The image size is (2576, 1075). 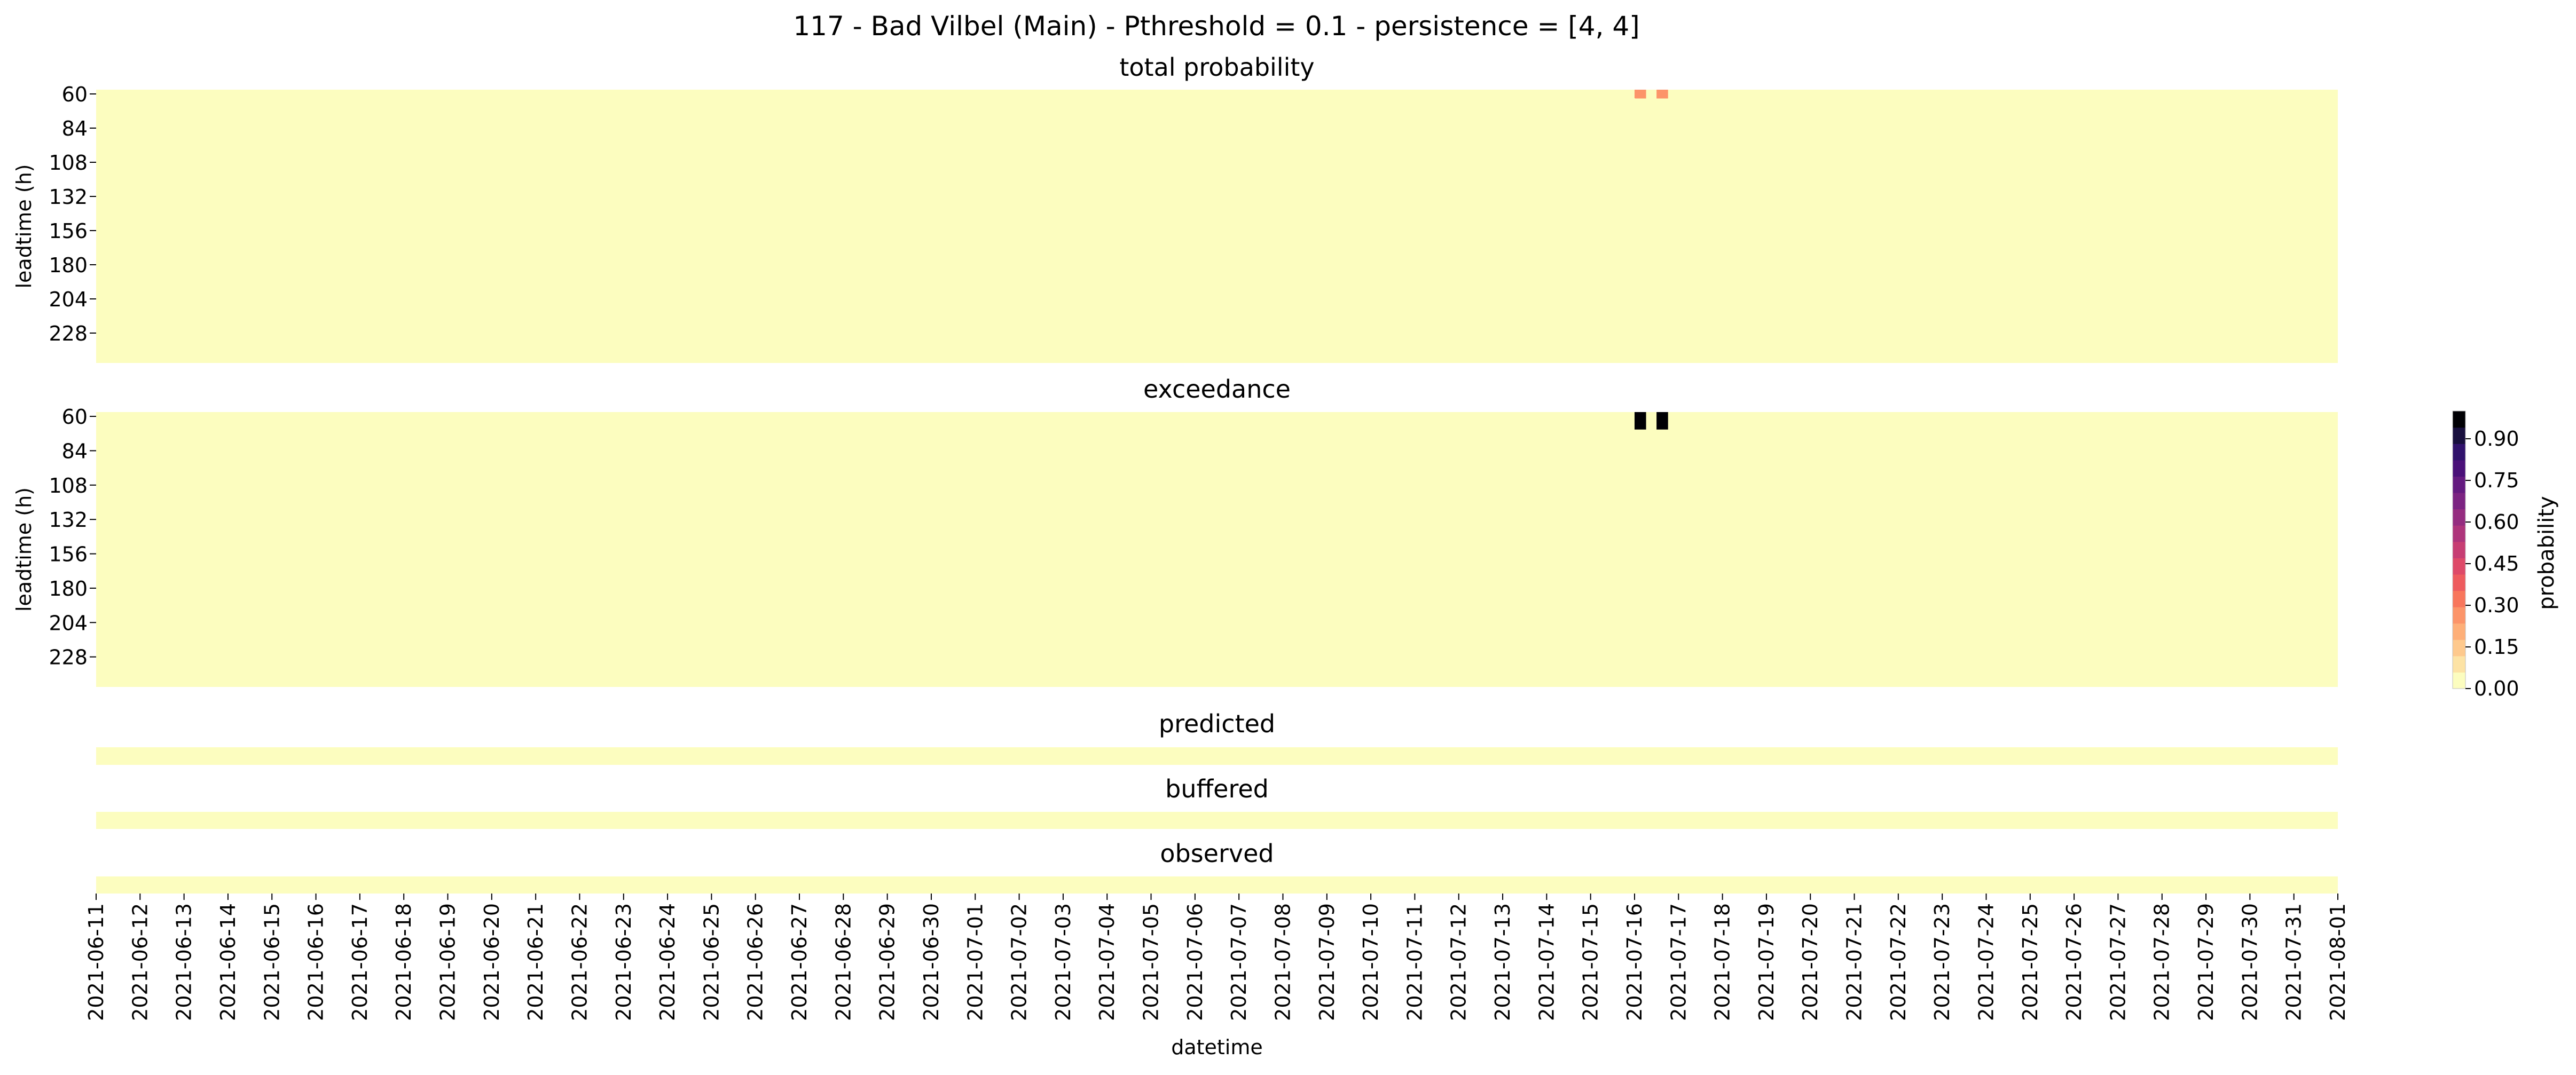 I want to click on colorbar-tick-label: 0.60, so click(x=2496, y=522).